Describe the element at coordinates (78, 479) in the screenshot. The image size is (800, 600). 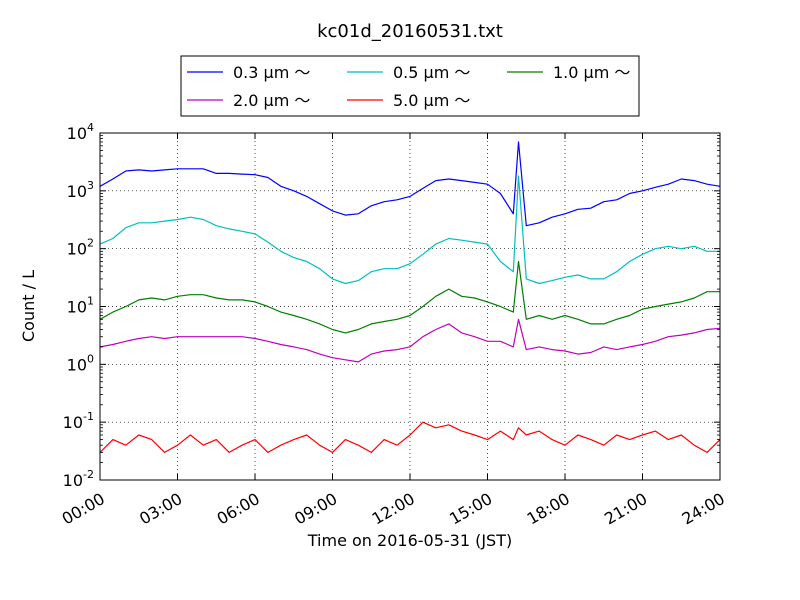
I see `y-tick-label: 10⁻²` at that location.